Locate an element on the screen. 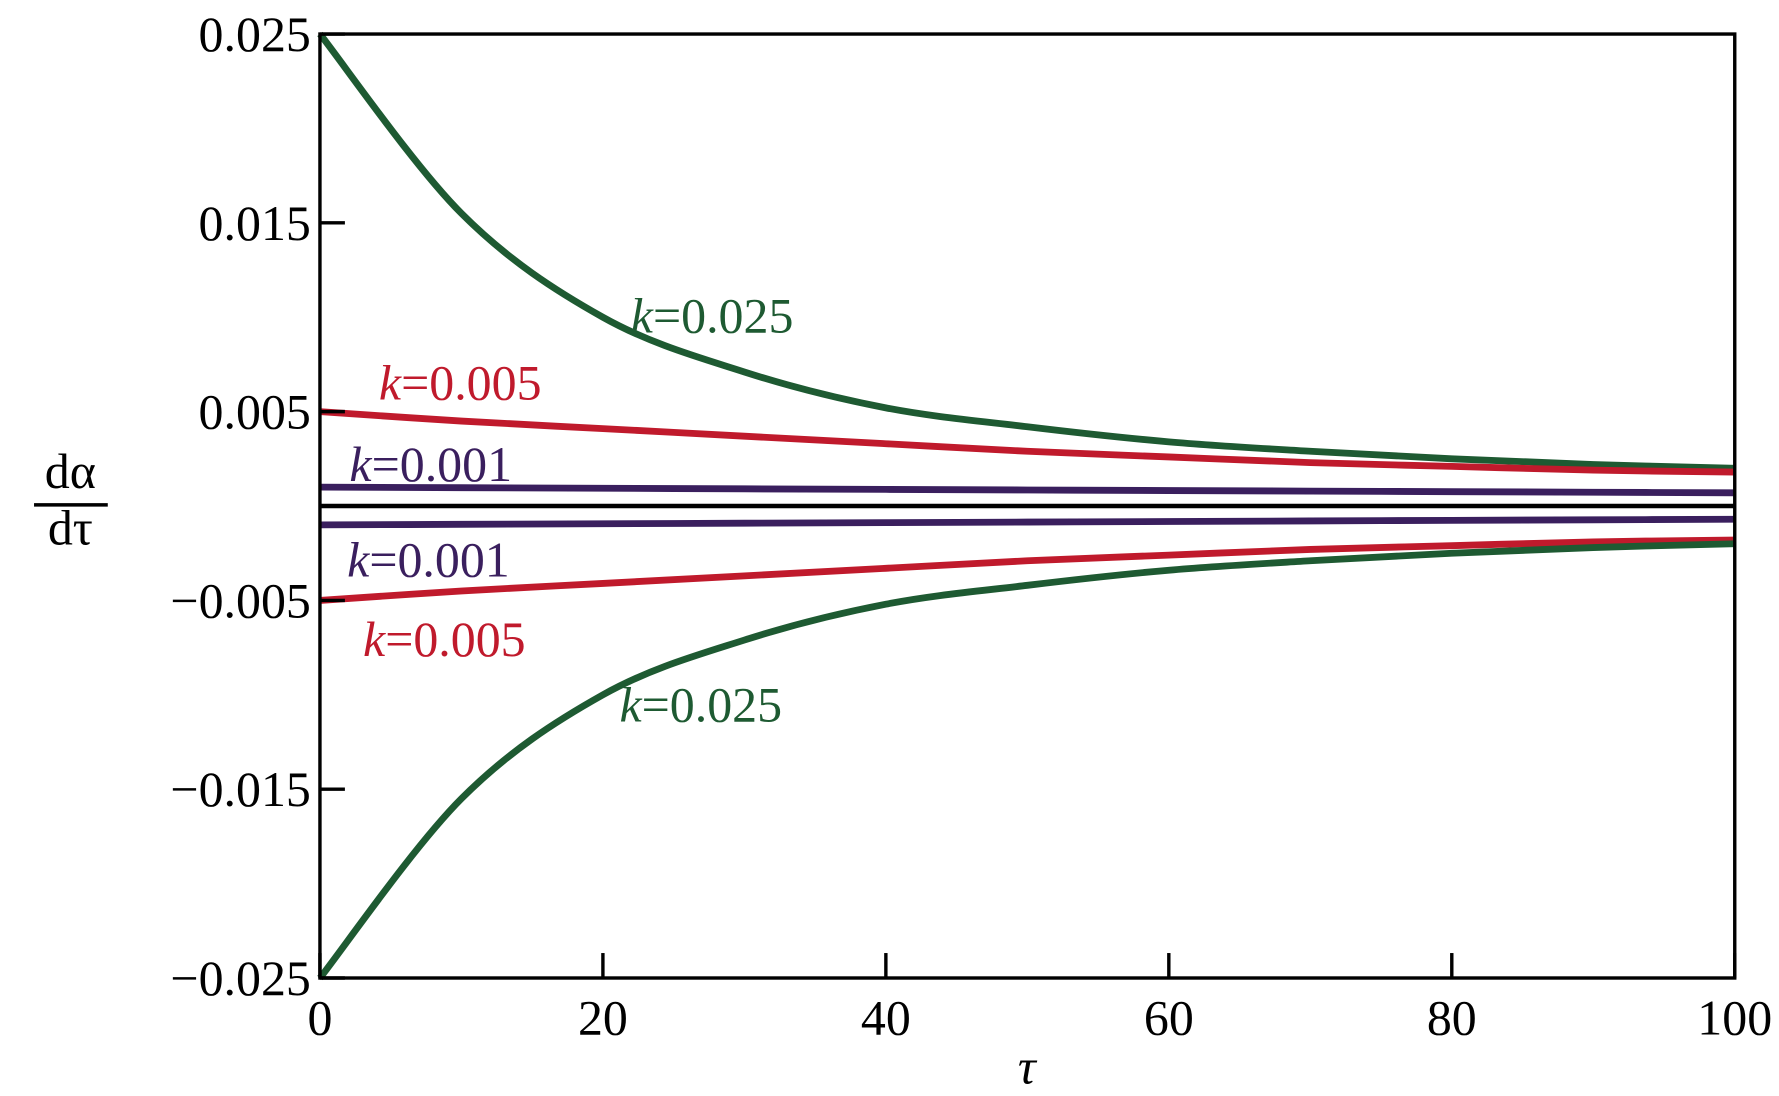  x-tick-label: 40 is located at coordinates (886, 1018).